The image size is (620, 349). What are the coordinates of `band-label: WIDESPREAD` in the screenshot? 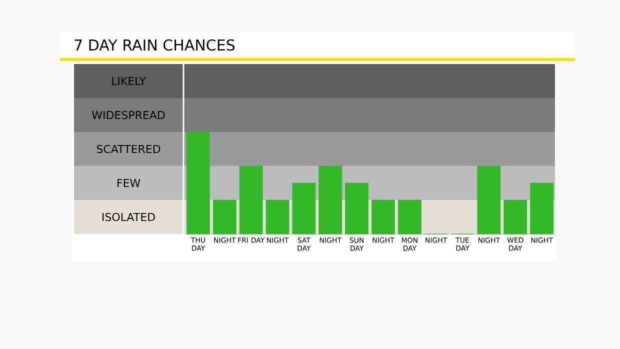 It's located at (128, 115).